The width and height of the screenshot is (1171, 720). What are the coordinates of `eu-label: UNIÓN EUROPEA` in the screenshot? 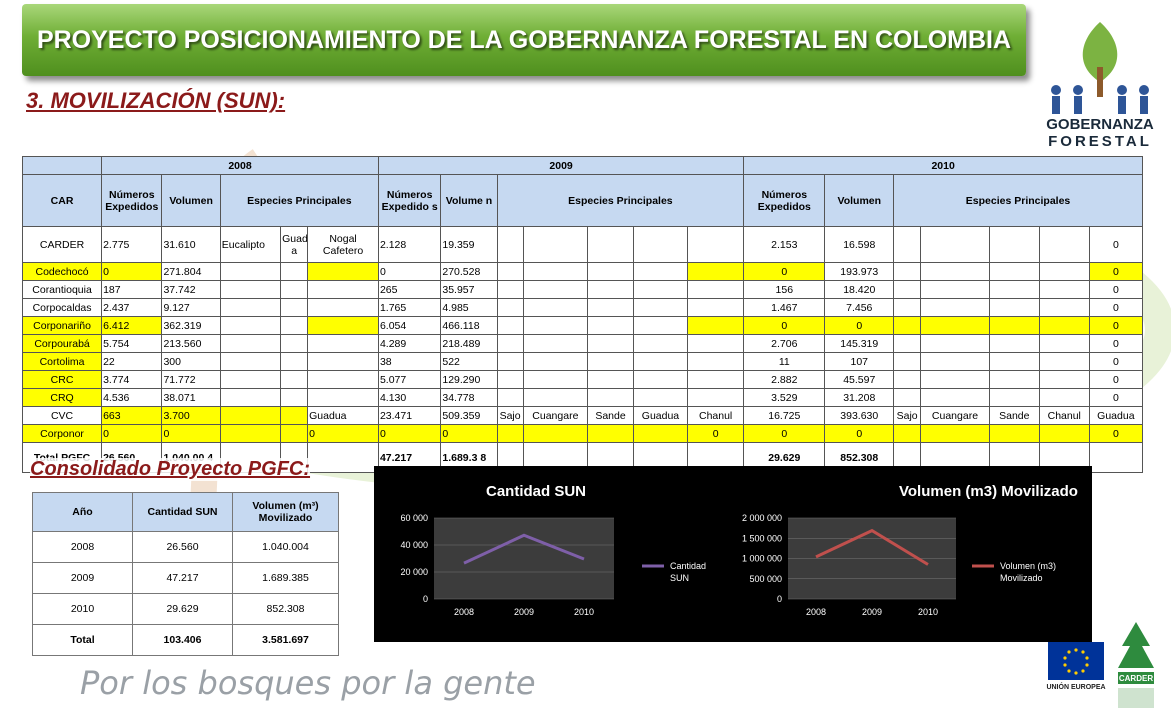 It's located at (1076, 687).